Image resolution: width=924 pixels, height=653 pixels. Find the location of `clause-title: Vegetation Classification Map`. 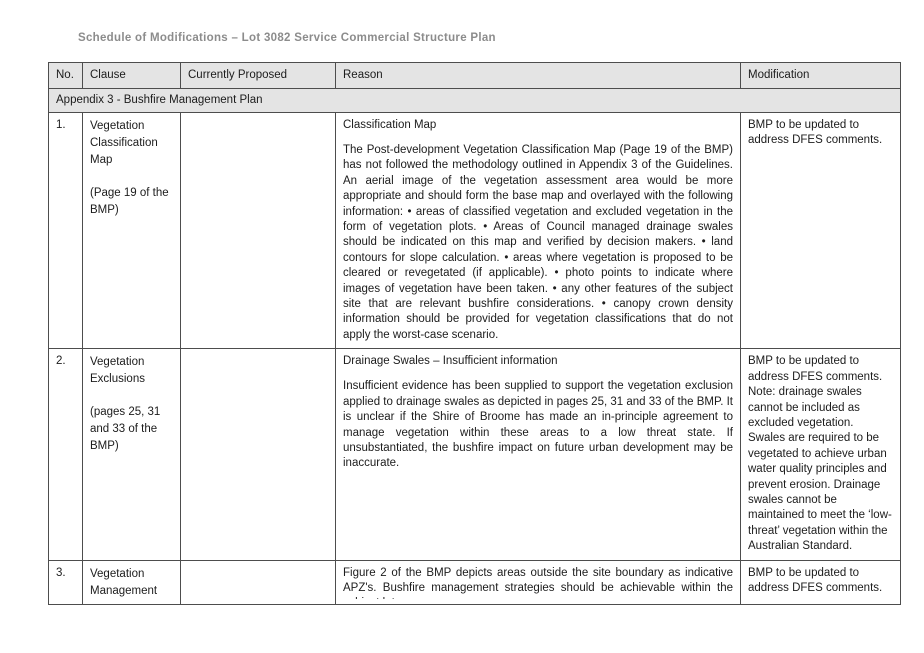

clause-title: Vegetation Classification Map is located at coordinates (124, 143).